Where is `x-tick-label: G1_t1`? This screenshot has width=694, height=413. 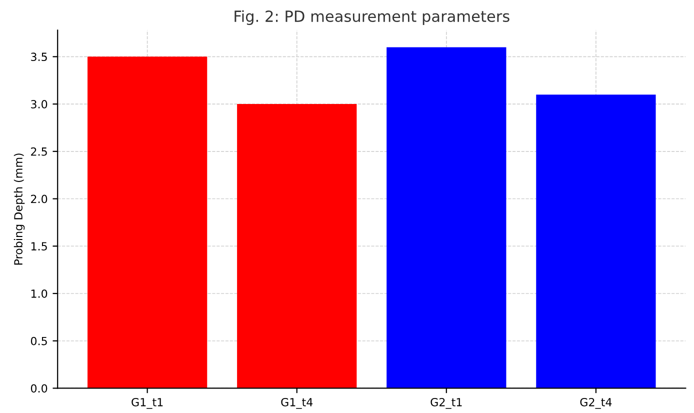
x-tick-label: G1_t1 is located at coordinates (147, 403).